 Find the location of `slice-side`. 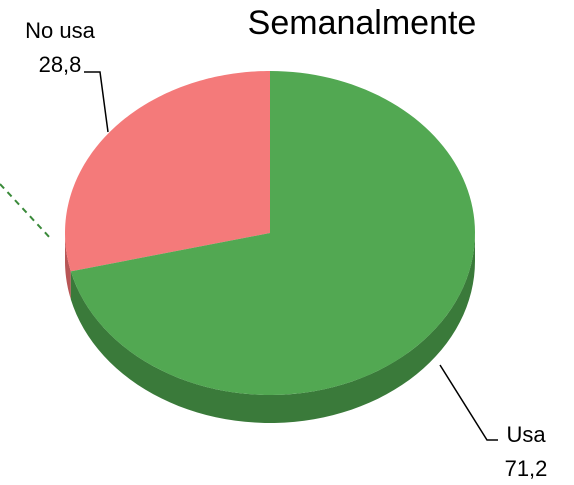

slice-side is located at coordinates (68, 266).